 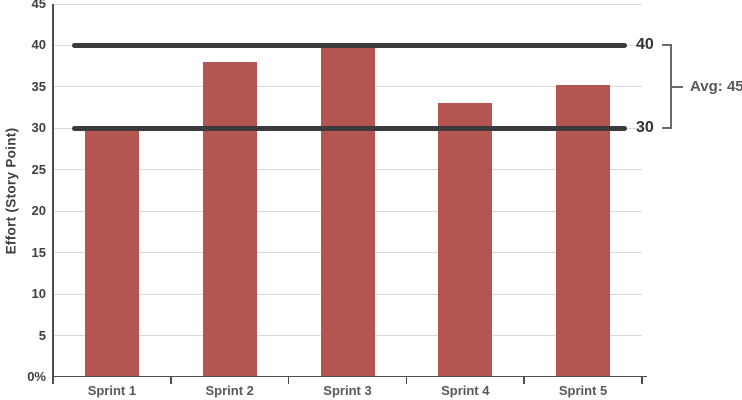 What do you see at coordinates (38, 294) in the screenshot?
I see `y-tick-label-10: 10` at bounding box center [38, 294].